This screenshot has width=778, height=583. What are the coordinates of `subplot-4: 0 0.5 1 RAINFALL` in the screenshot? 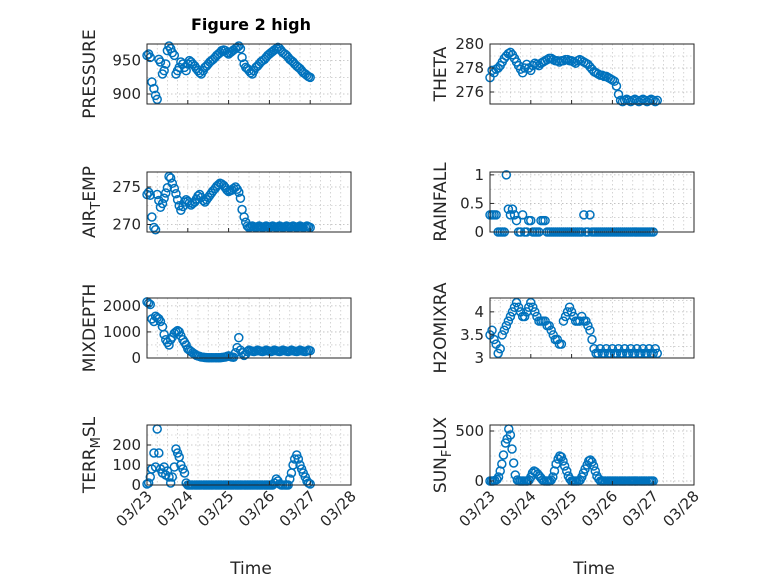 It's located at (563, 202).